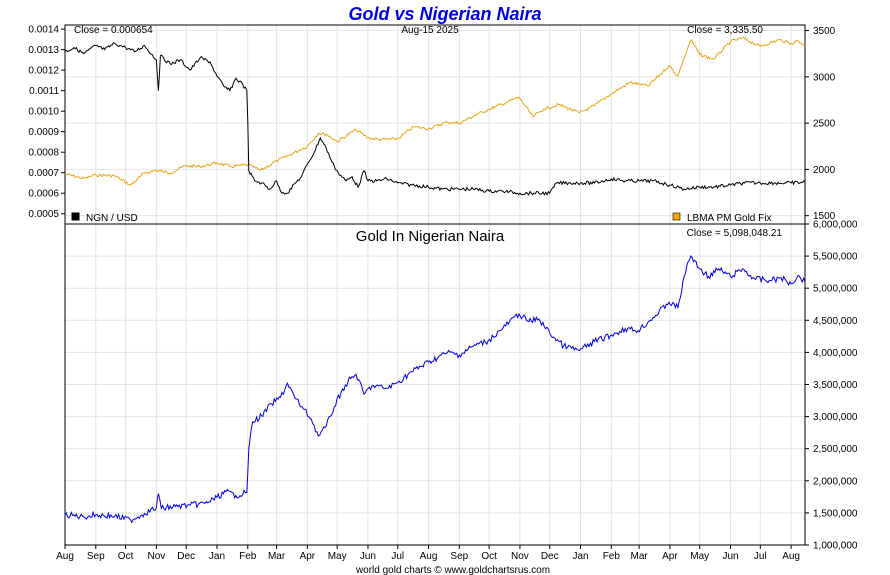  Describe the element at coordinates (835, 513) in the screenshot. I see `right-tick-label: 1,500,000` at that location.